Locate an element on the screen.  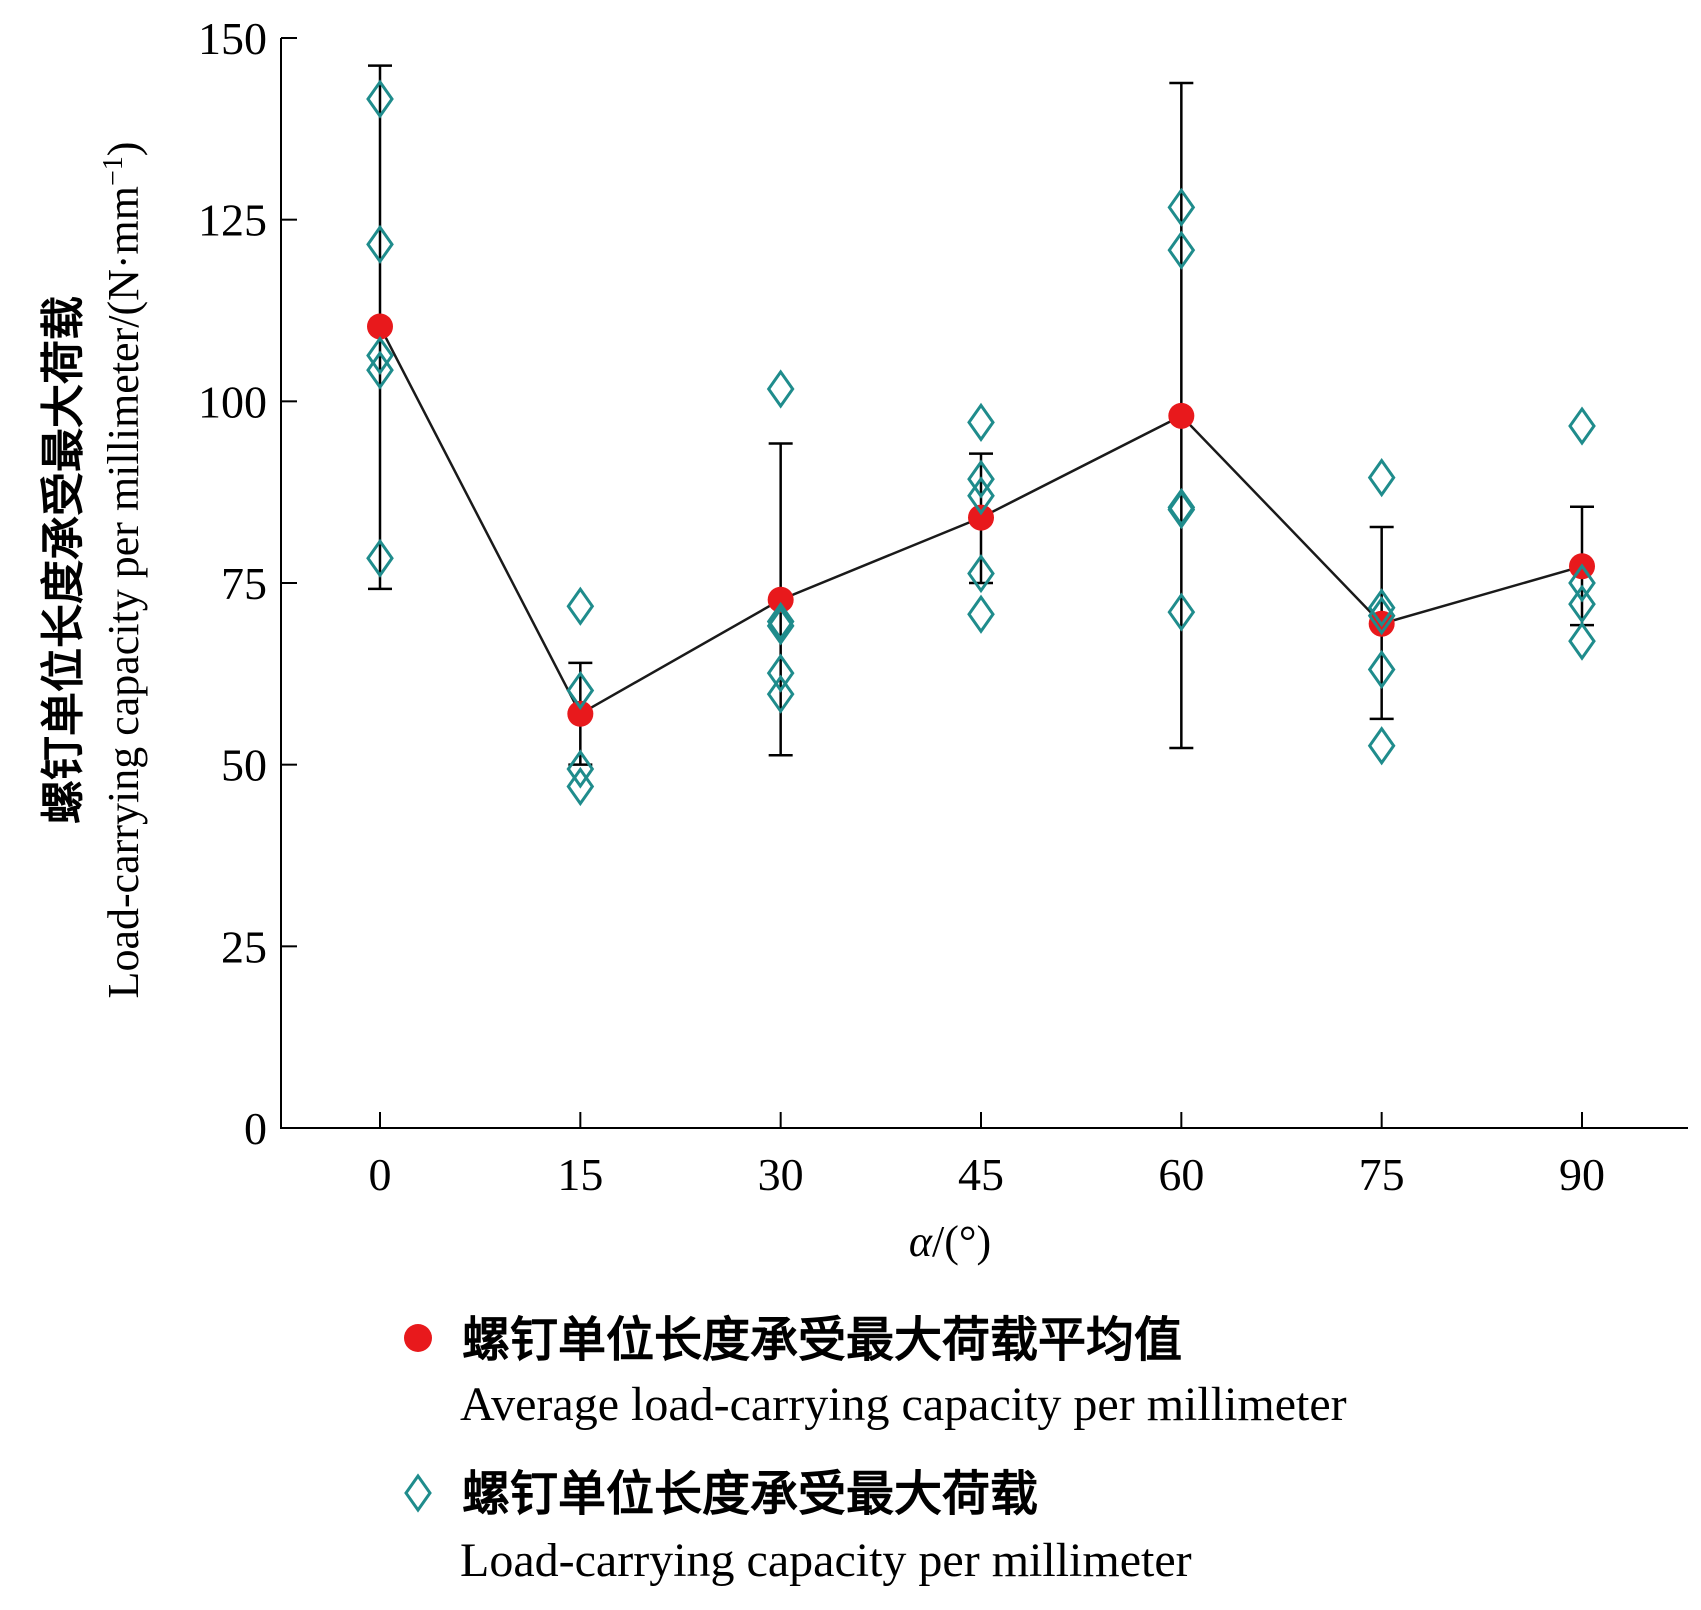
x-tick-label: 45 is located at coordinates (981, 1174).